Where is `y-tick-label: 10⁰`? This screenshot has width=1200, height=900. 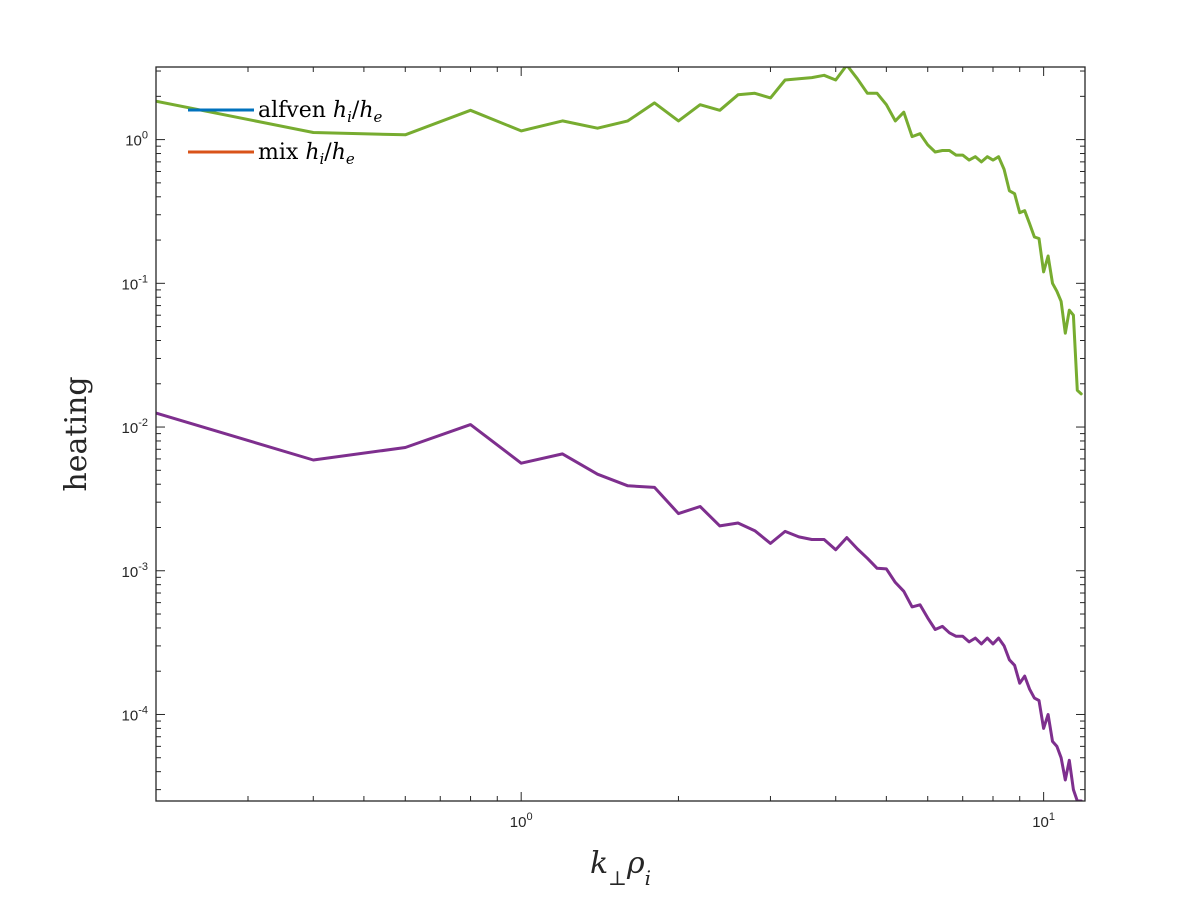 y-tick-label: 10⁰ is located at coordinates (136, 140).